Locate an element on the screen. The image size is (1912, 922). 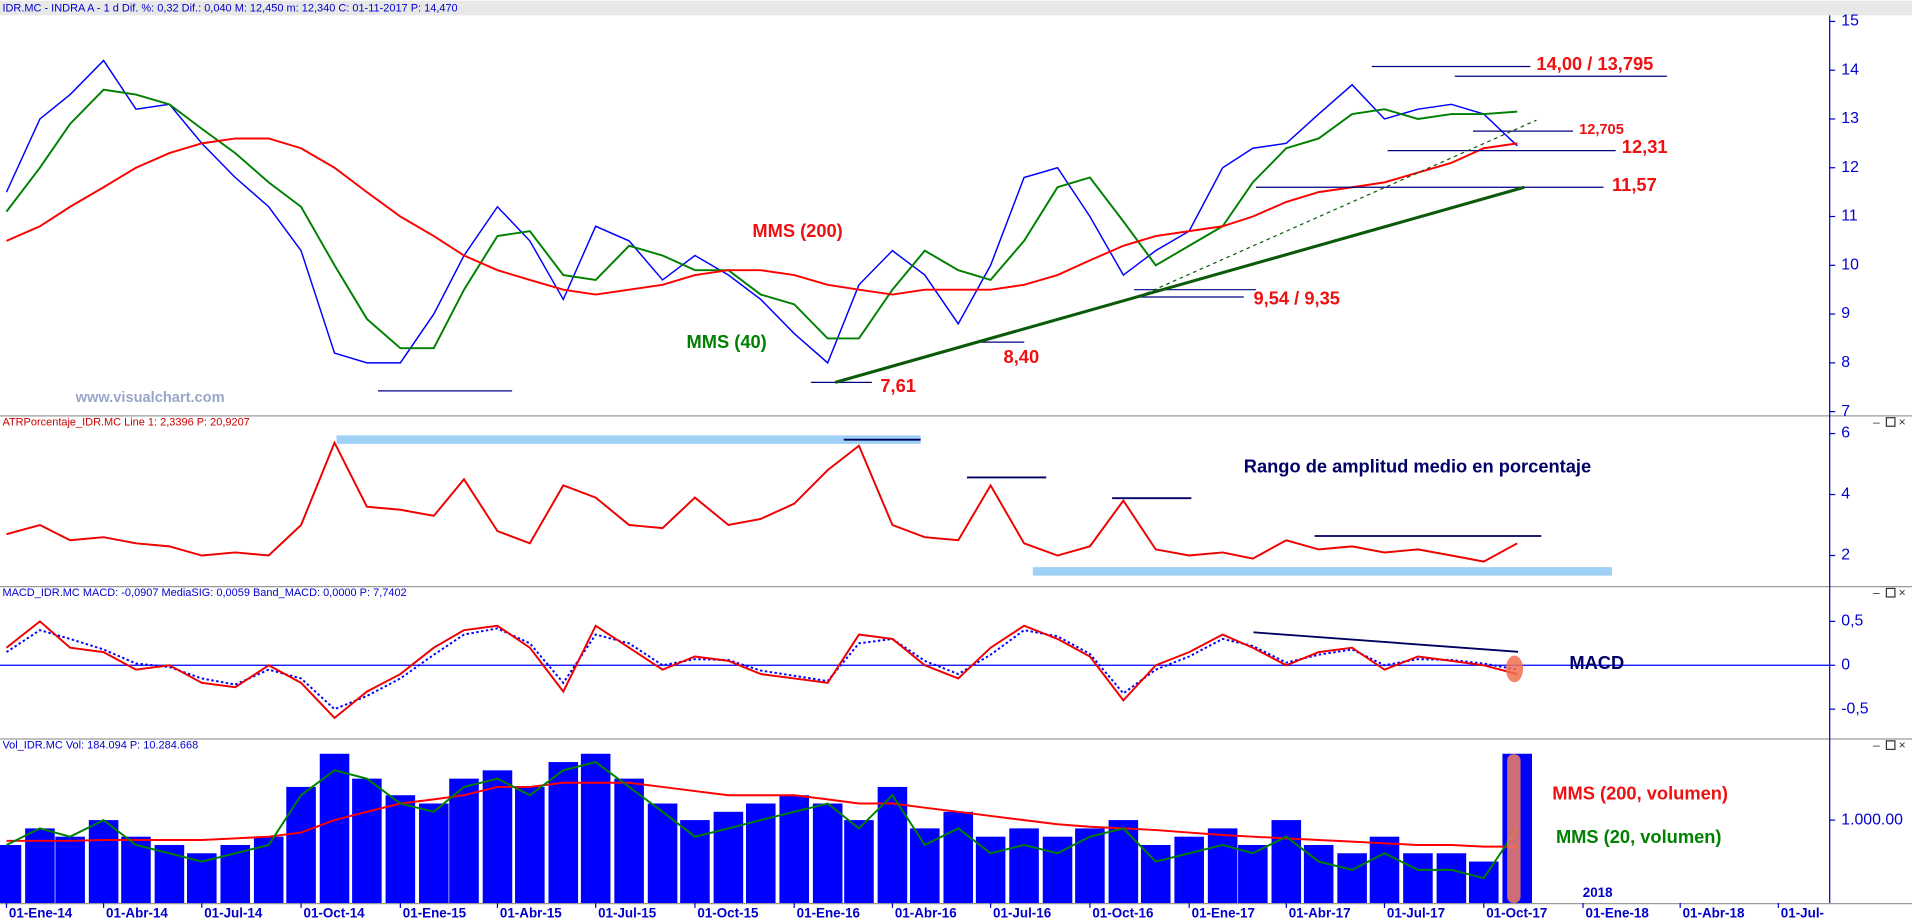
y-tick-label: 9 is located at coordinates (1845, 313).